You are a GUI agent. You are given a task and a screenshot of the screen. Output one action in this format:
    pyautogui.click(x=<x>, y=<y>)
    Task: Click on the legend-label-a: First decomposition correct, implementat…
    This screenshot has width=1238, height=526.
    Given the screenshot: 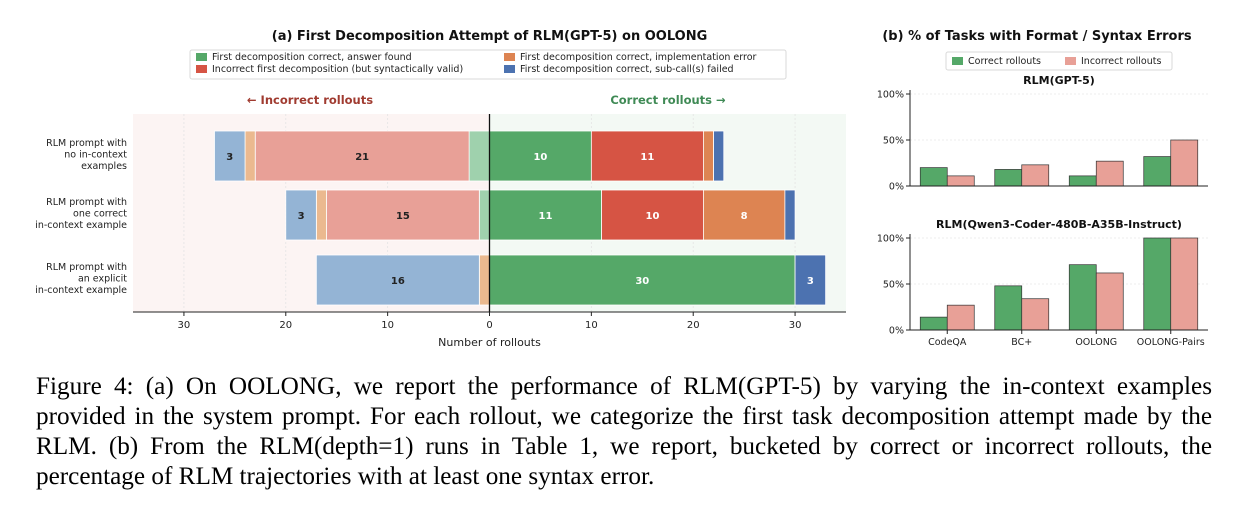 What is the action you would take?
    pyautogui.click(x=638, y=57)
    